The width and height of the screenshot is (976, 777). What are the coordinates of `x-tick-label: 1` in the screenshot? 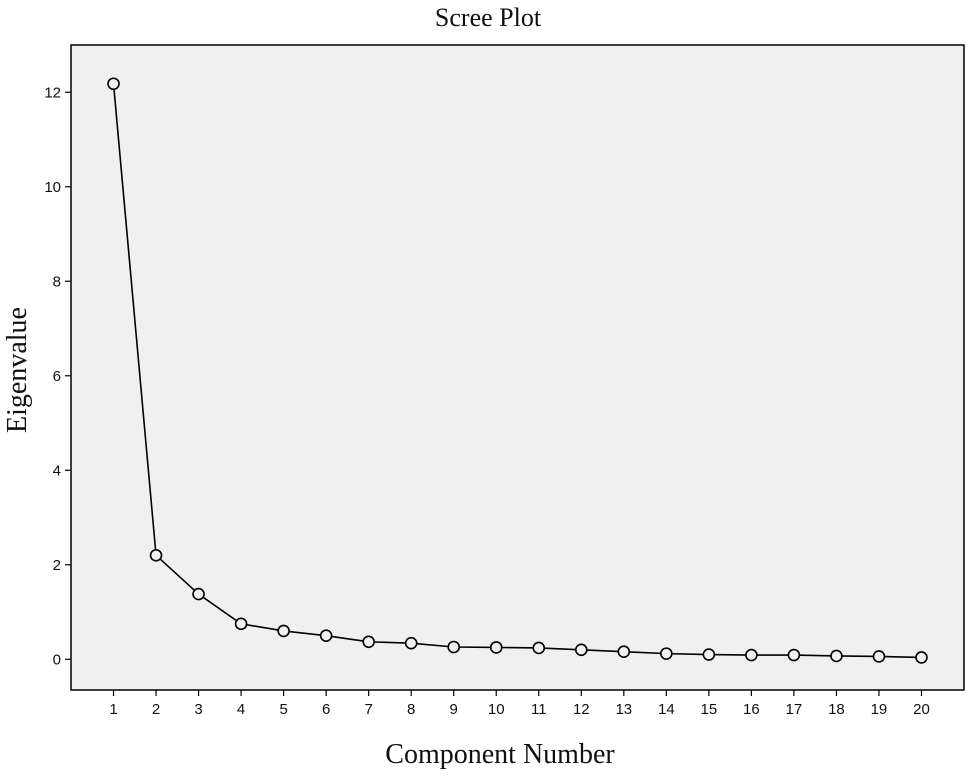 It's located at (113, 709).